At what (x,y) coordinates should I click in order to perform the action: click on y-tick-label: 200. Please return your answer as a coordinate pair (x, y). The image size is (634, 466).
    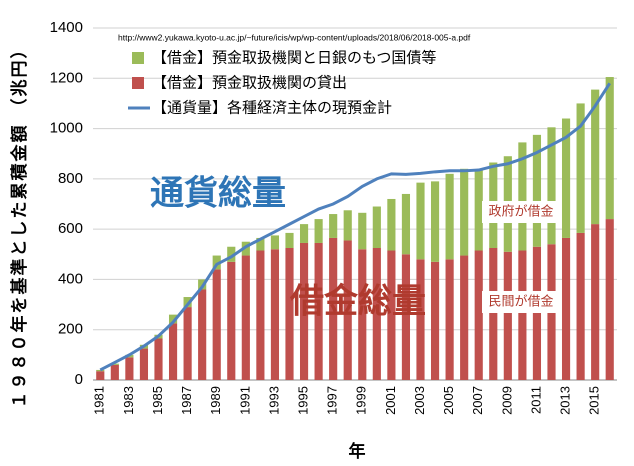
    Looking at the image, I should click on (70, 329).